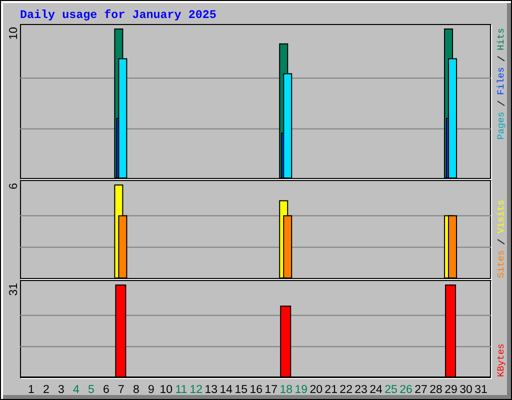 The image size is (512, 400). What do you see at coordinates (501, 39) in the screenshot?
I see `text: Hits` at bounding box center [501, 39].